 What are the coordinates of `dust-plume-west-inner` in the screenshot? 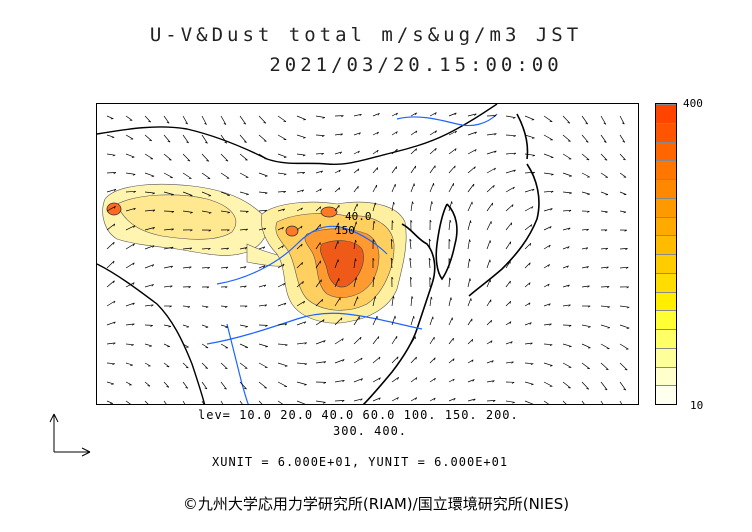 It's located at (176, 217).